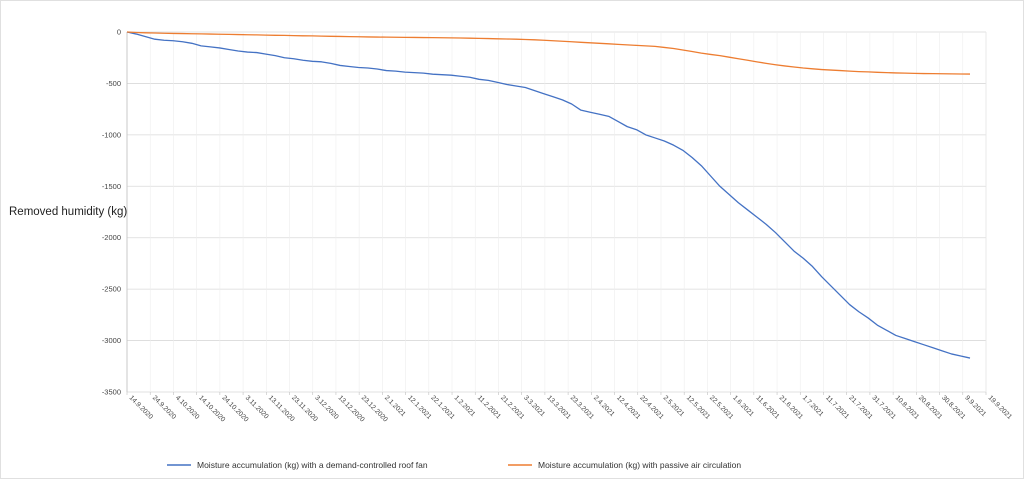 This screenshot has width=1024, height=484. What do you see at coordinates (548, 53) in the screenshot?
I see `series-line-passive` at bounding box center [548, 53].